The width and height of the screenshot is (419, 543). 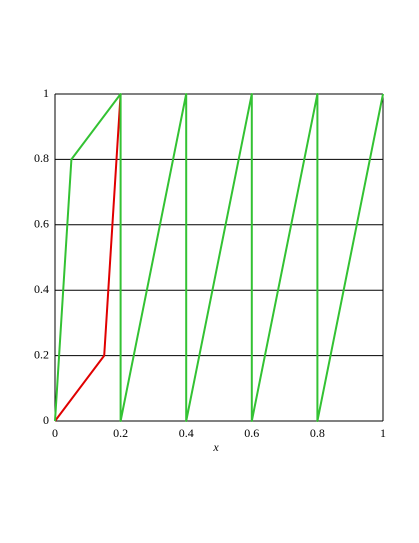 What do you see at coordinates (383, 433) in the screenshot?
I see `x-tick-label: 1` at bounding box center [383, 433].